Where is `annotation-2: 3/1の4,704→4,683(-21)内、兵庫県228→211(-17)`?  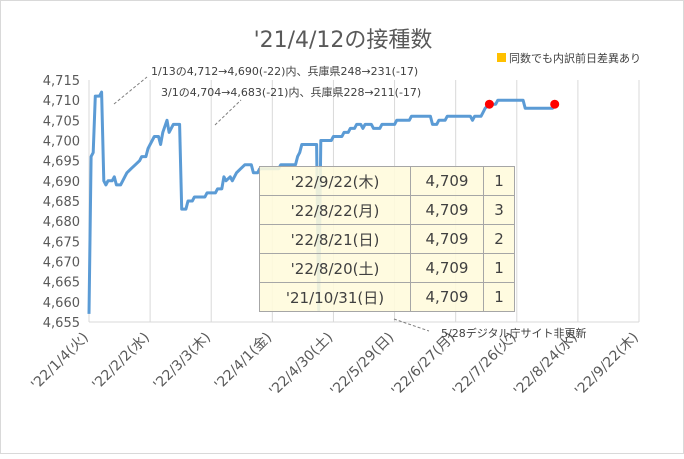
annotation-2: 3/1の4,704→4,683(-21)内、兵庫県228→211(-17) is located at coordinates (291, 92).